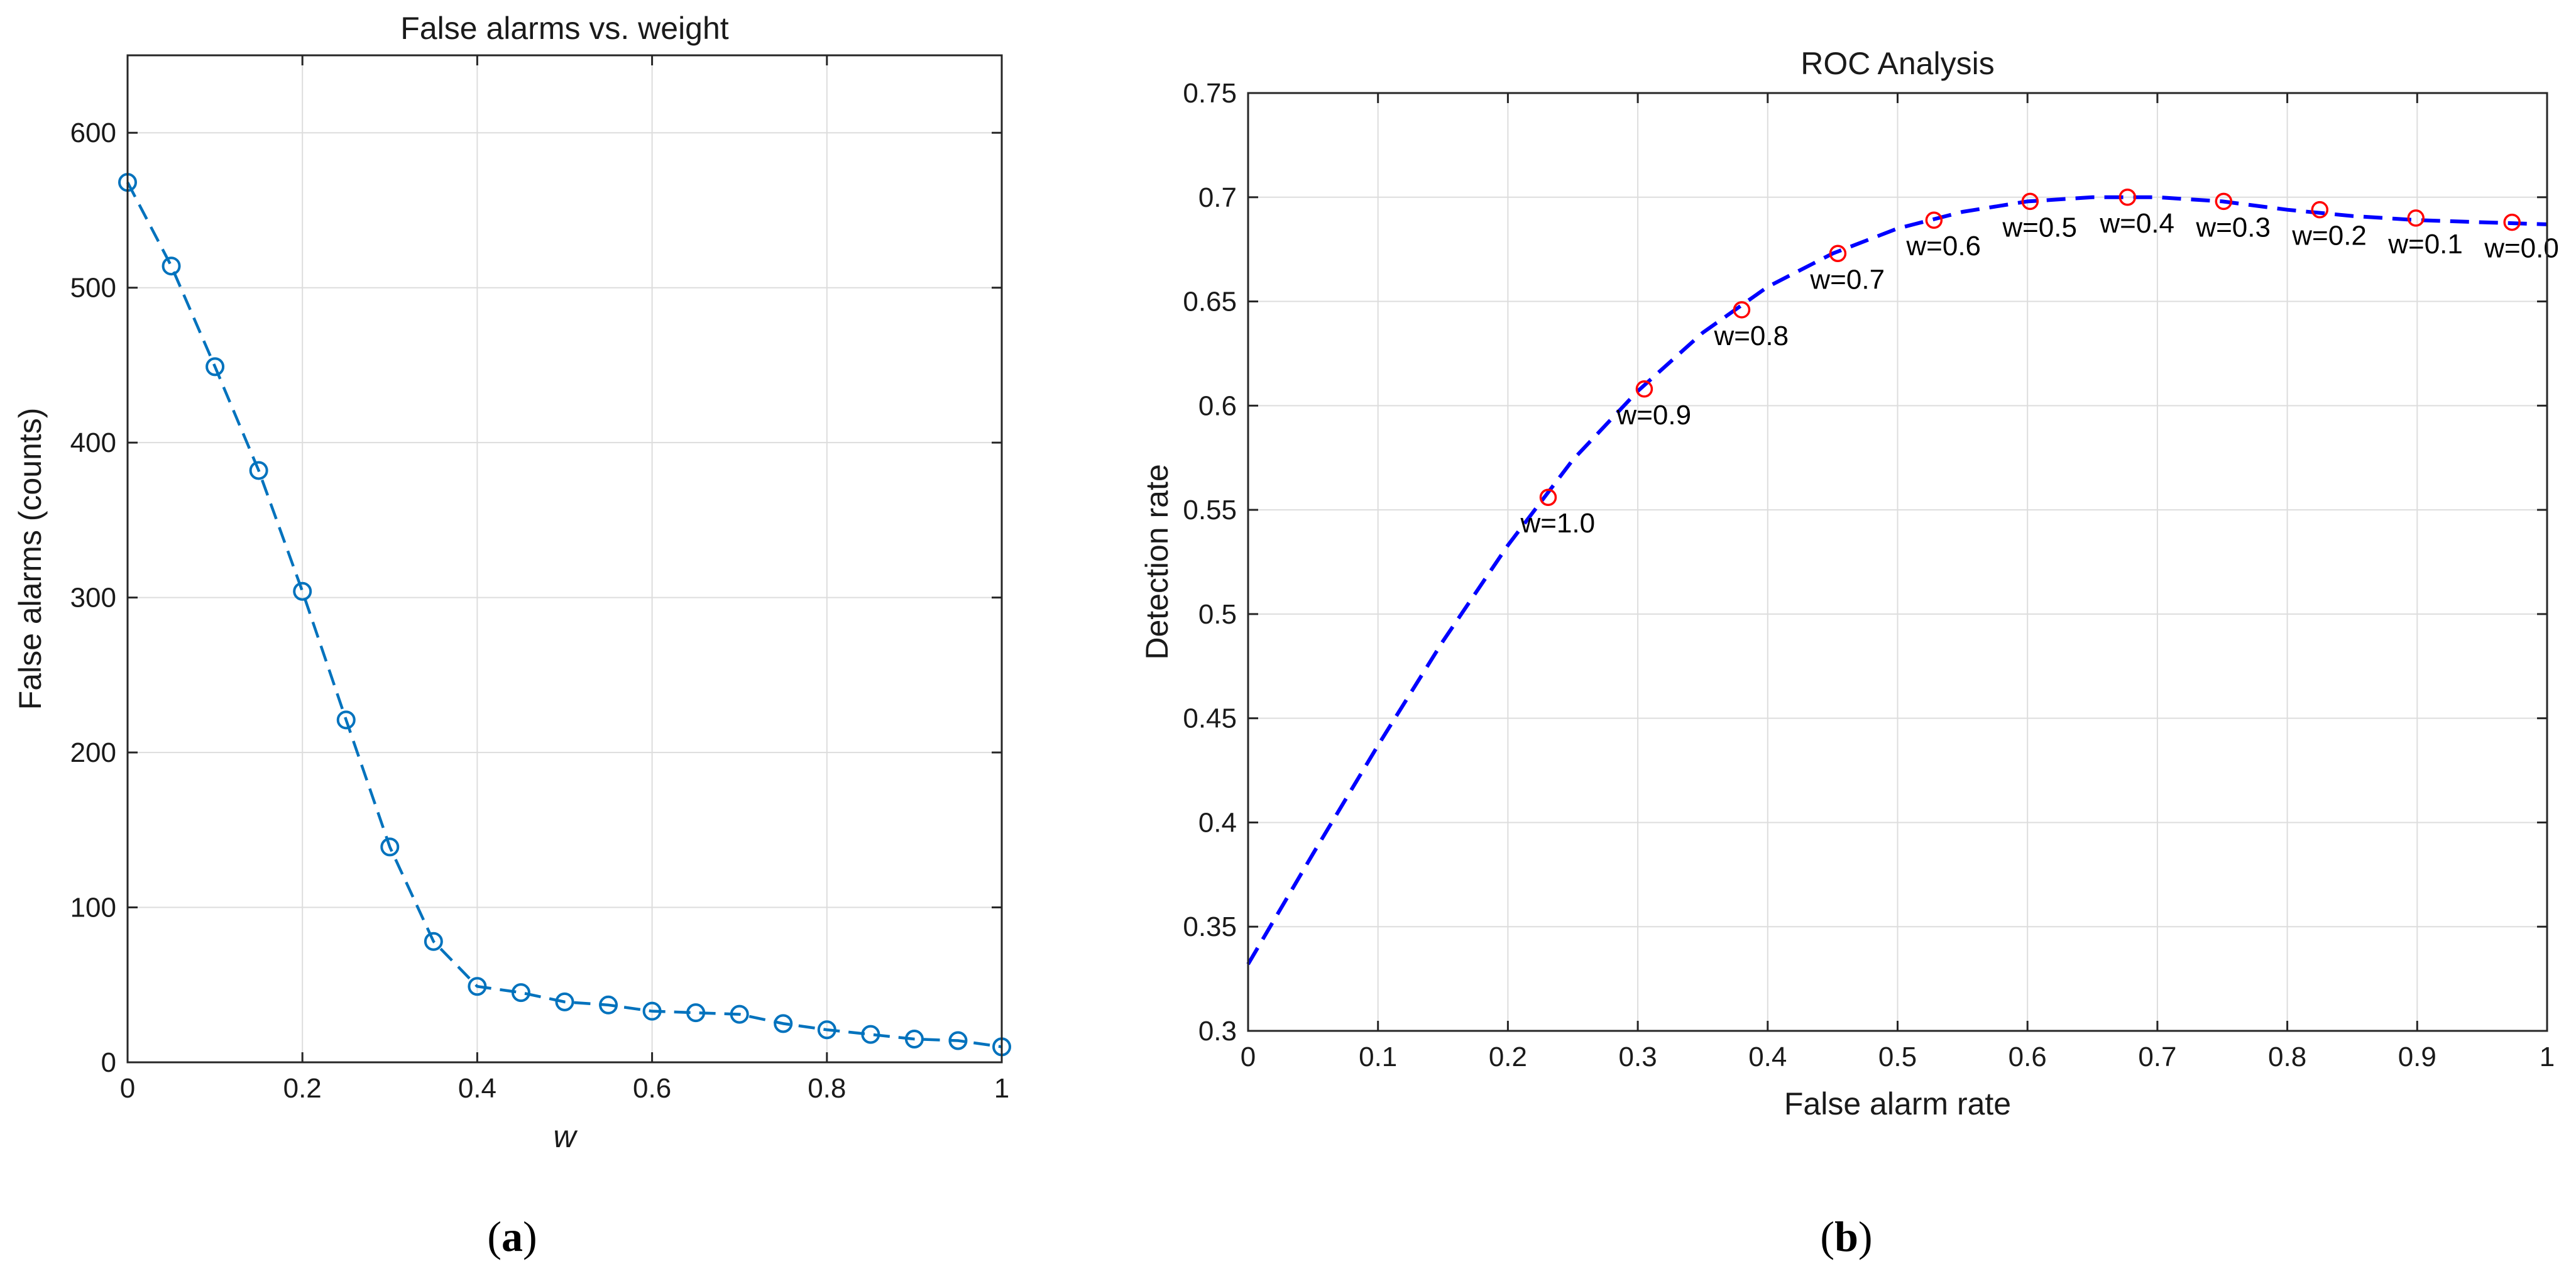 The width and height of the screenshot is (2576, 1271). What do you see at coordinates (2425, 244) in the screenshot?
I see `roc-point-label: w=0.1` at bounding box center [2425, 244].